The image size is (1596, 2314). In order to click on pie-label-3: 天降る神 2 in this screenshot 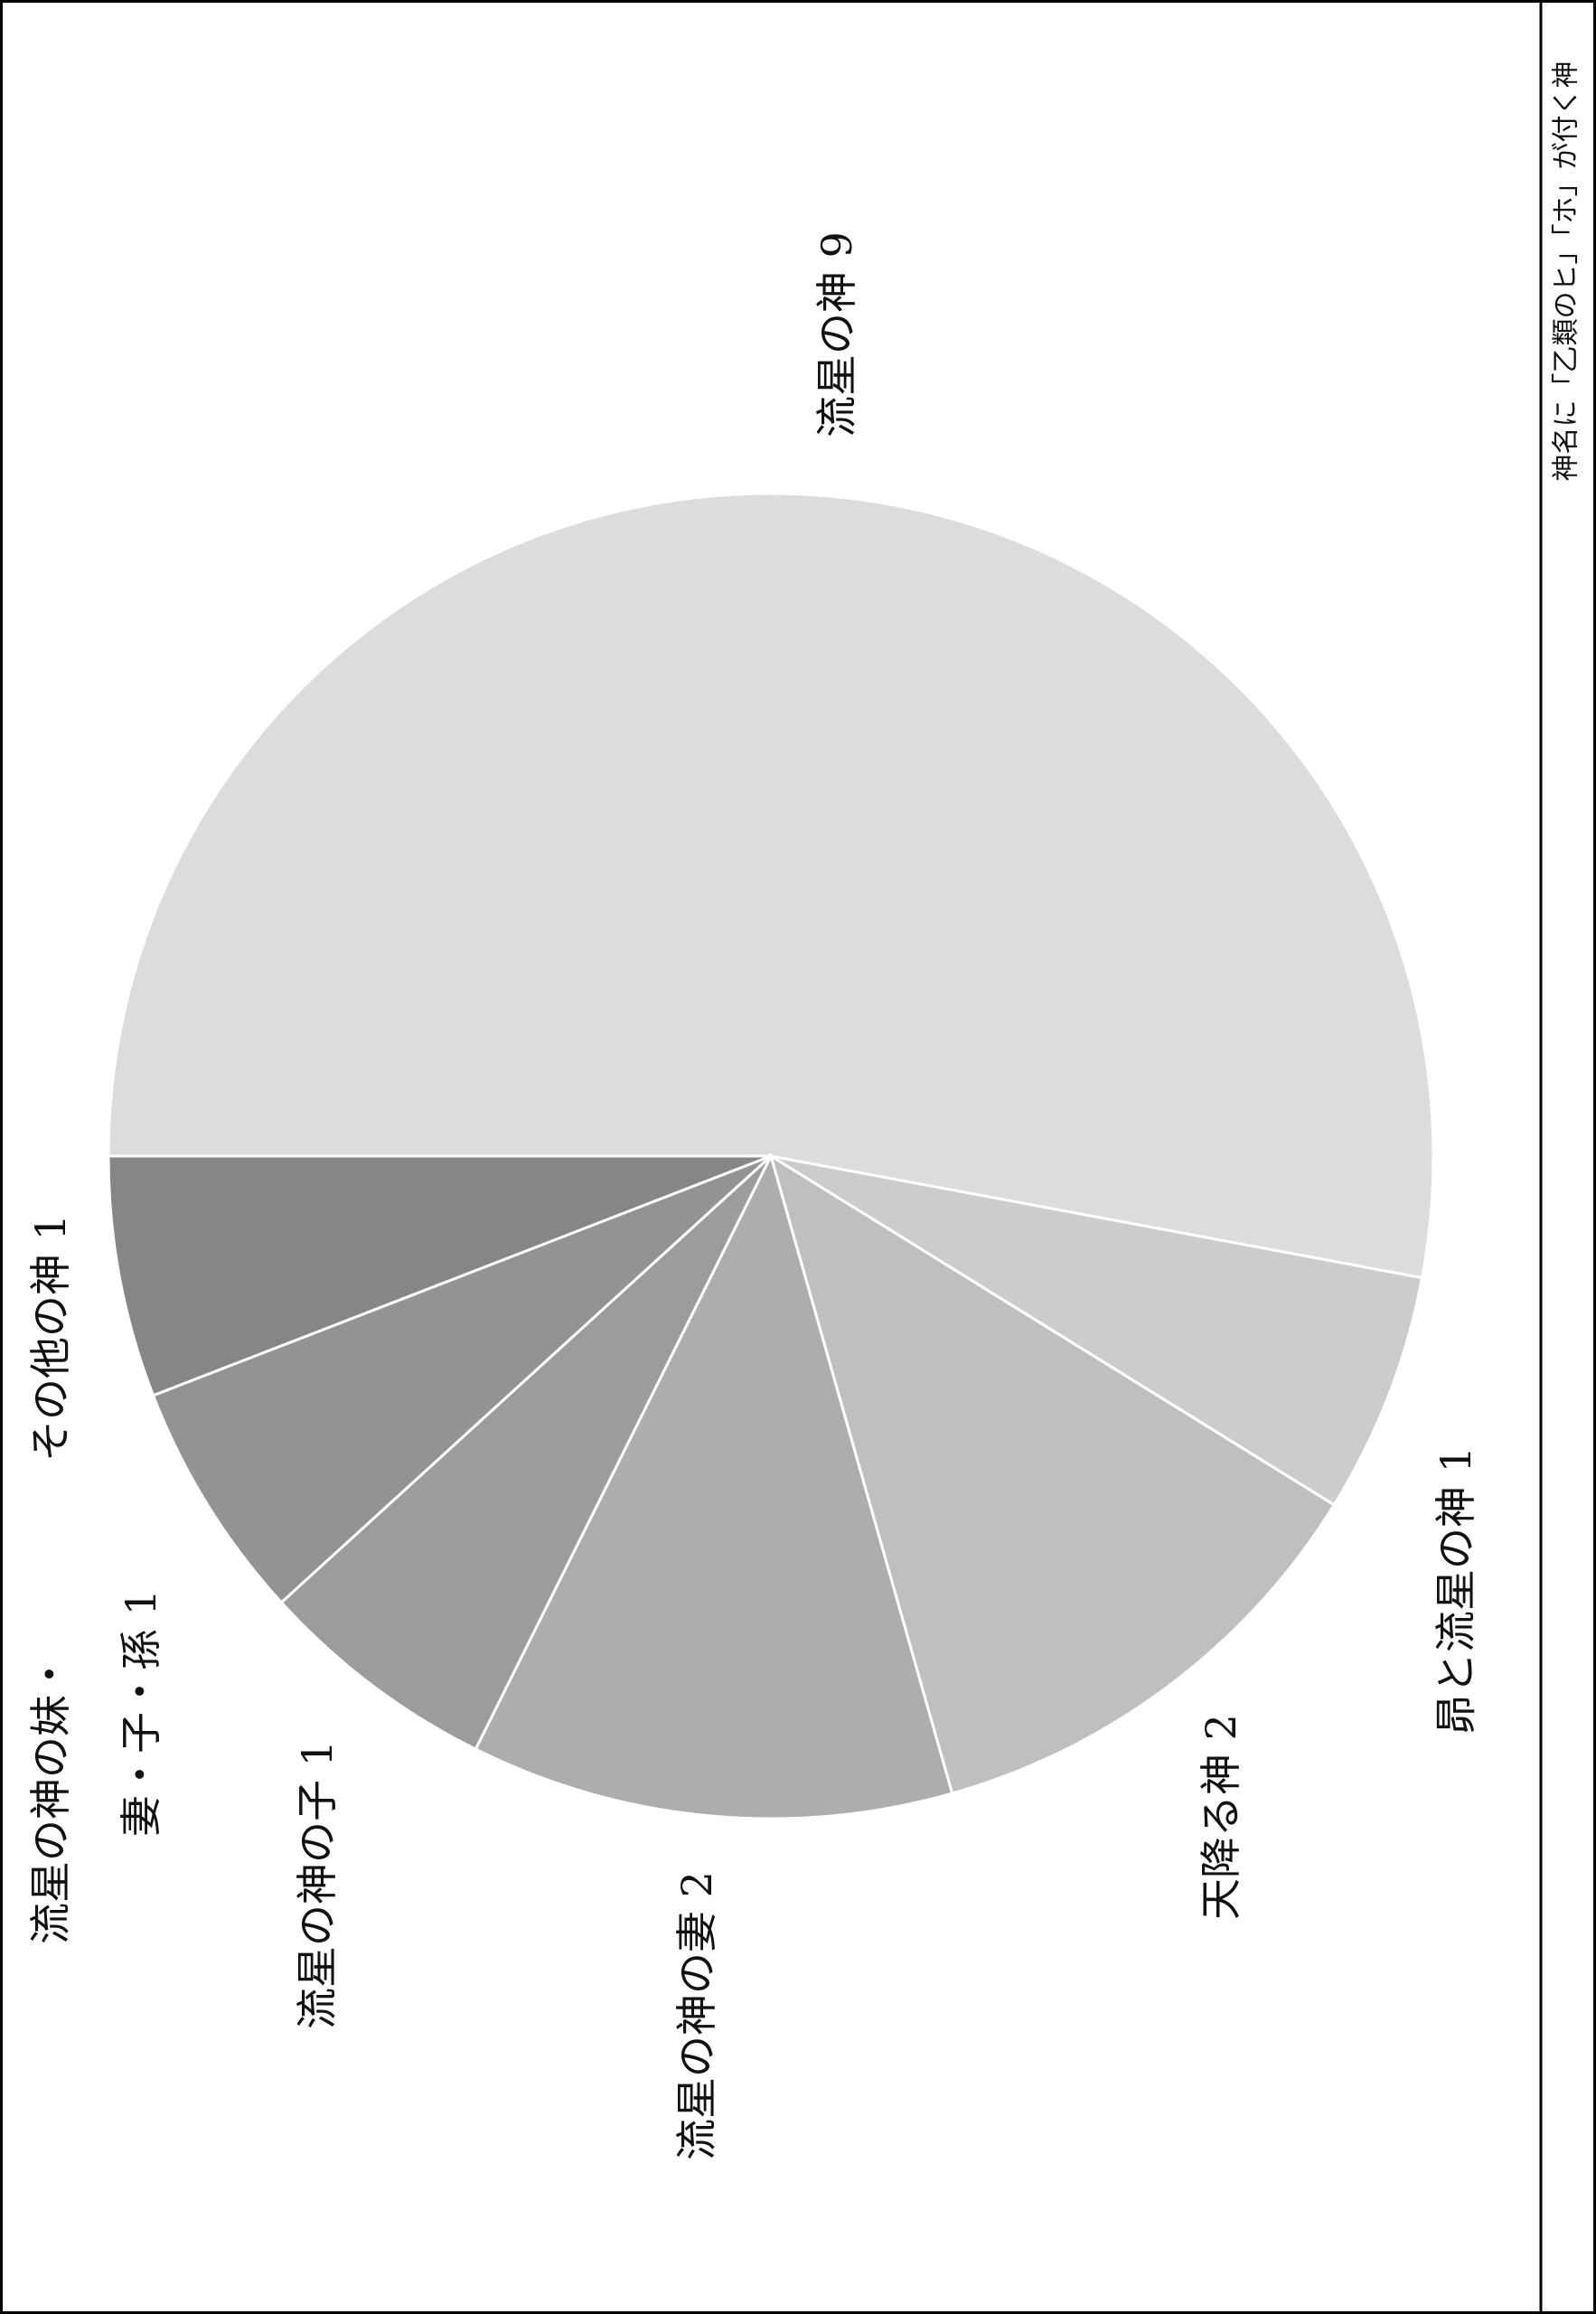, I will do `click(1221, 1817)`.